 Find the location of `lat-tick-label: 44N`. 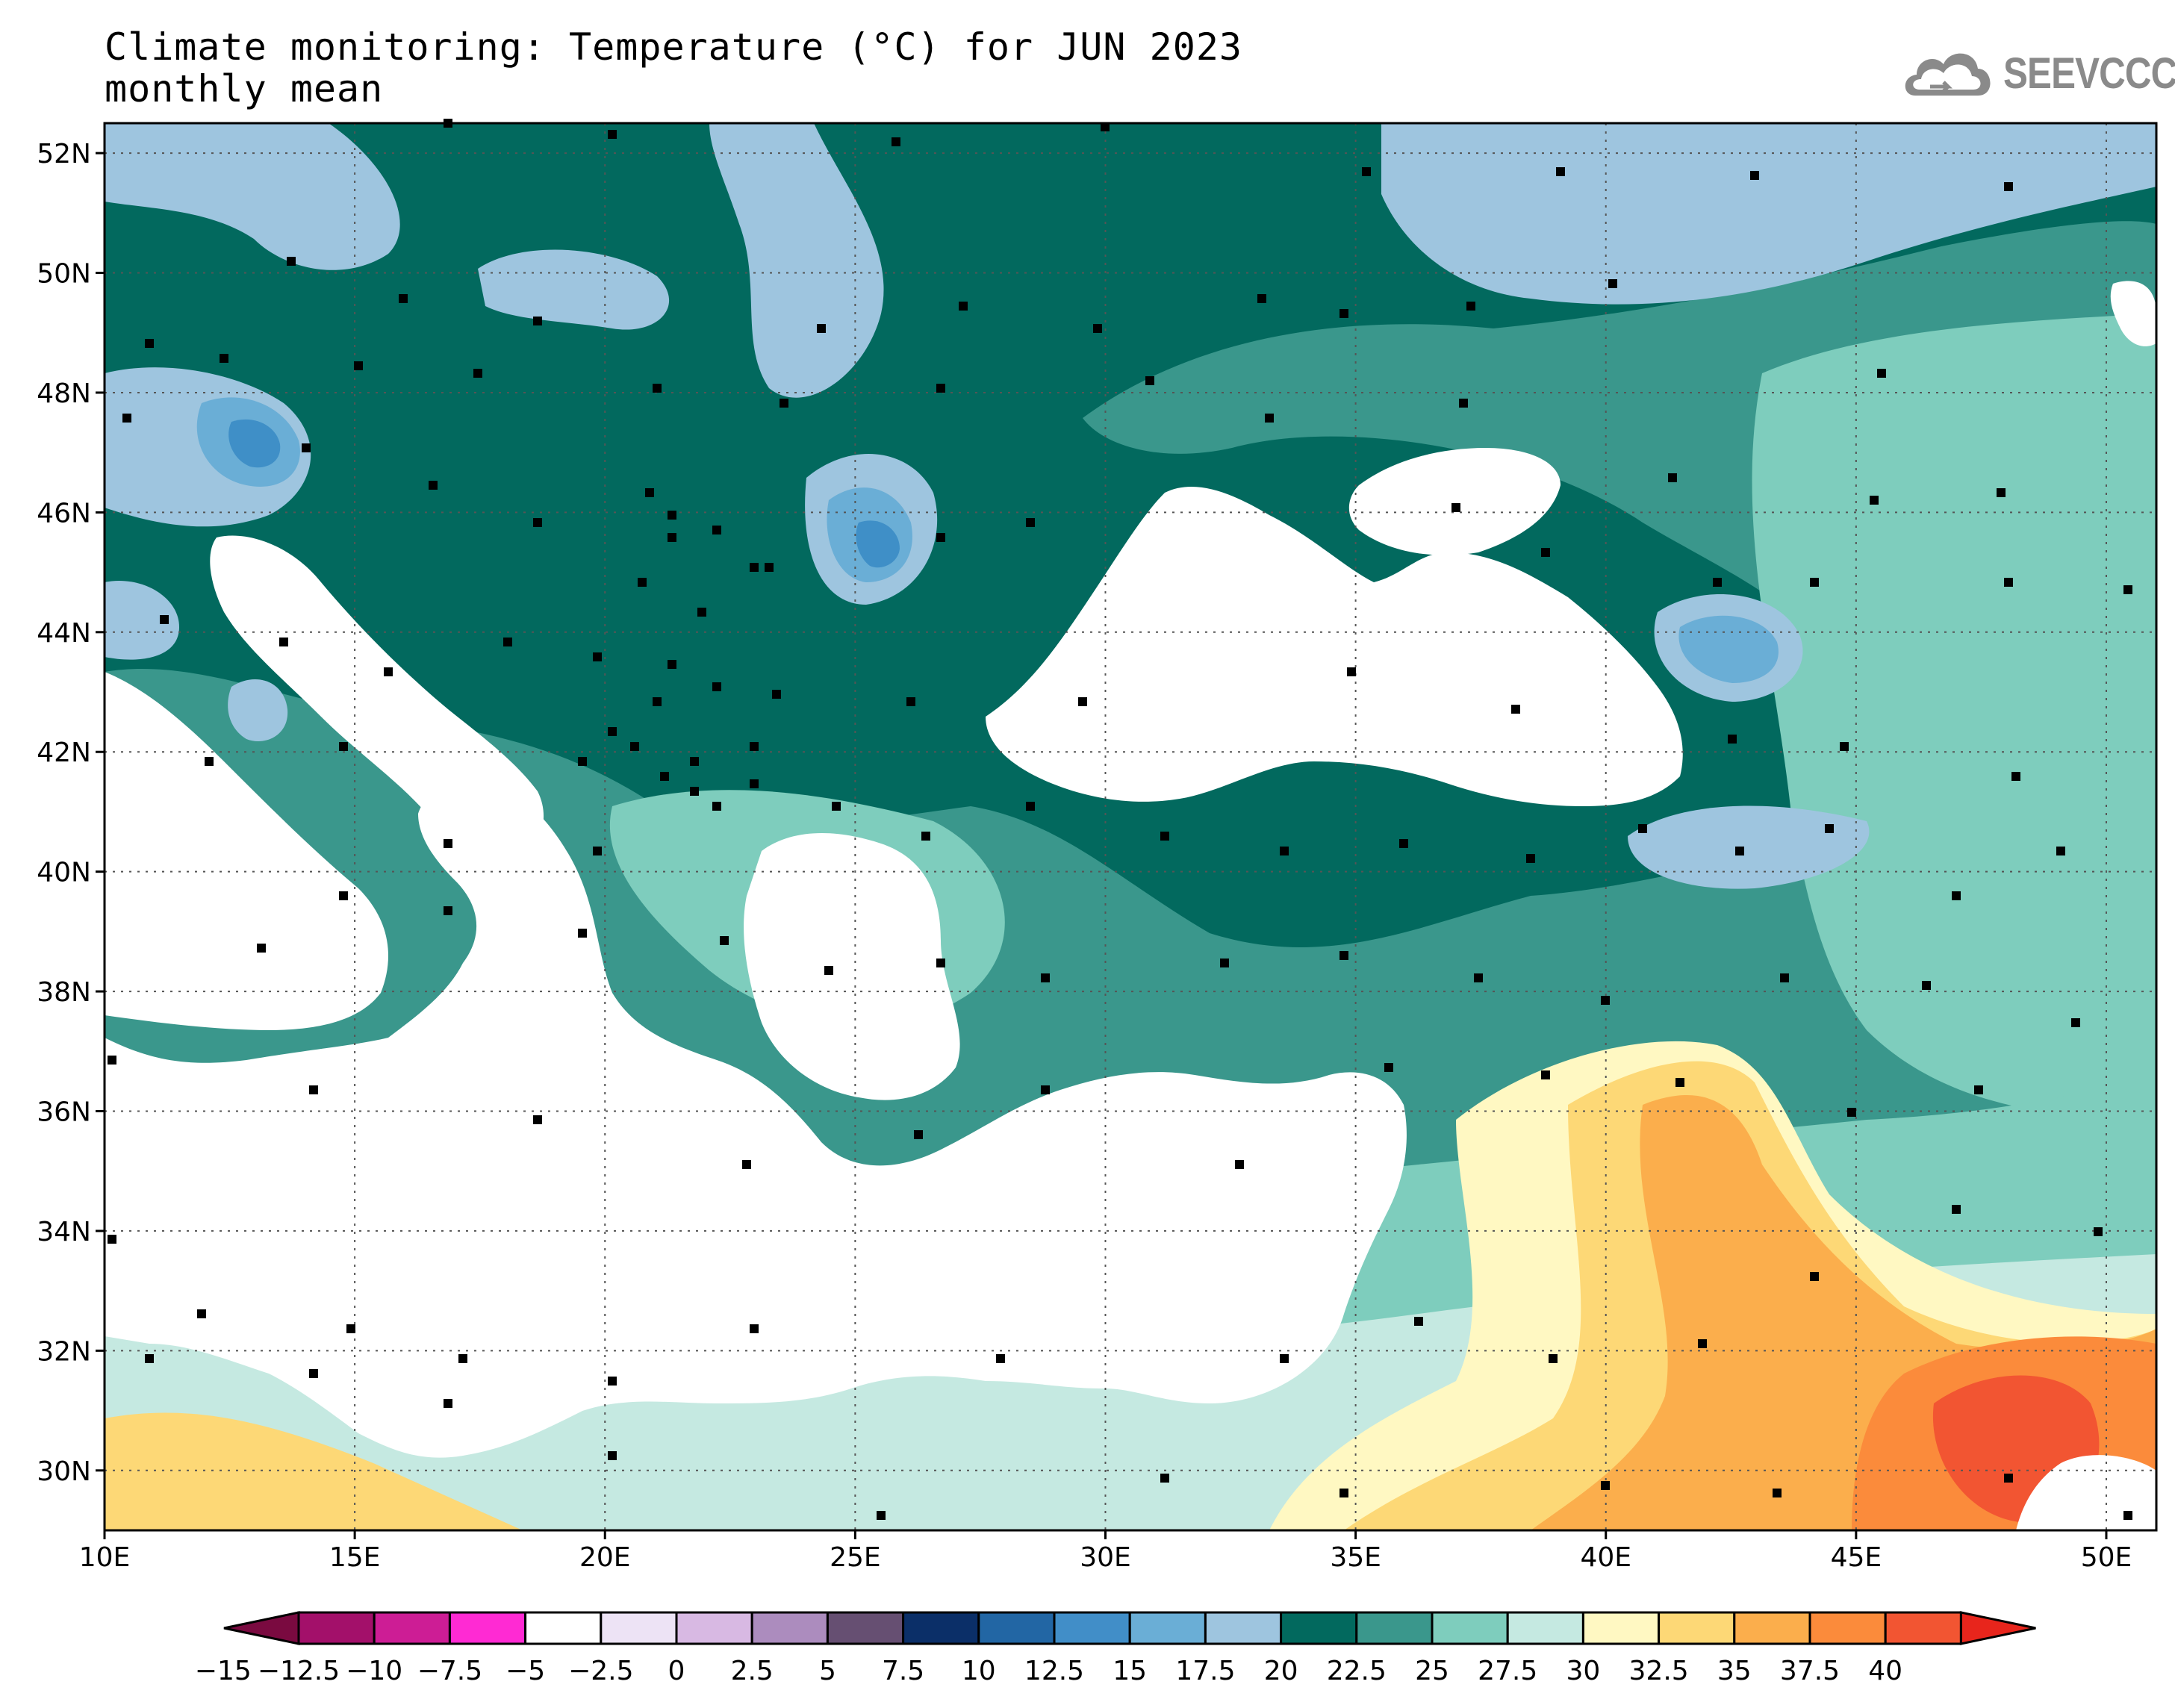

lat-tick-label: 44N is located at coordinates (64, 633).